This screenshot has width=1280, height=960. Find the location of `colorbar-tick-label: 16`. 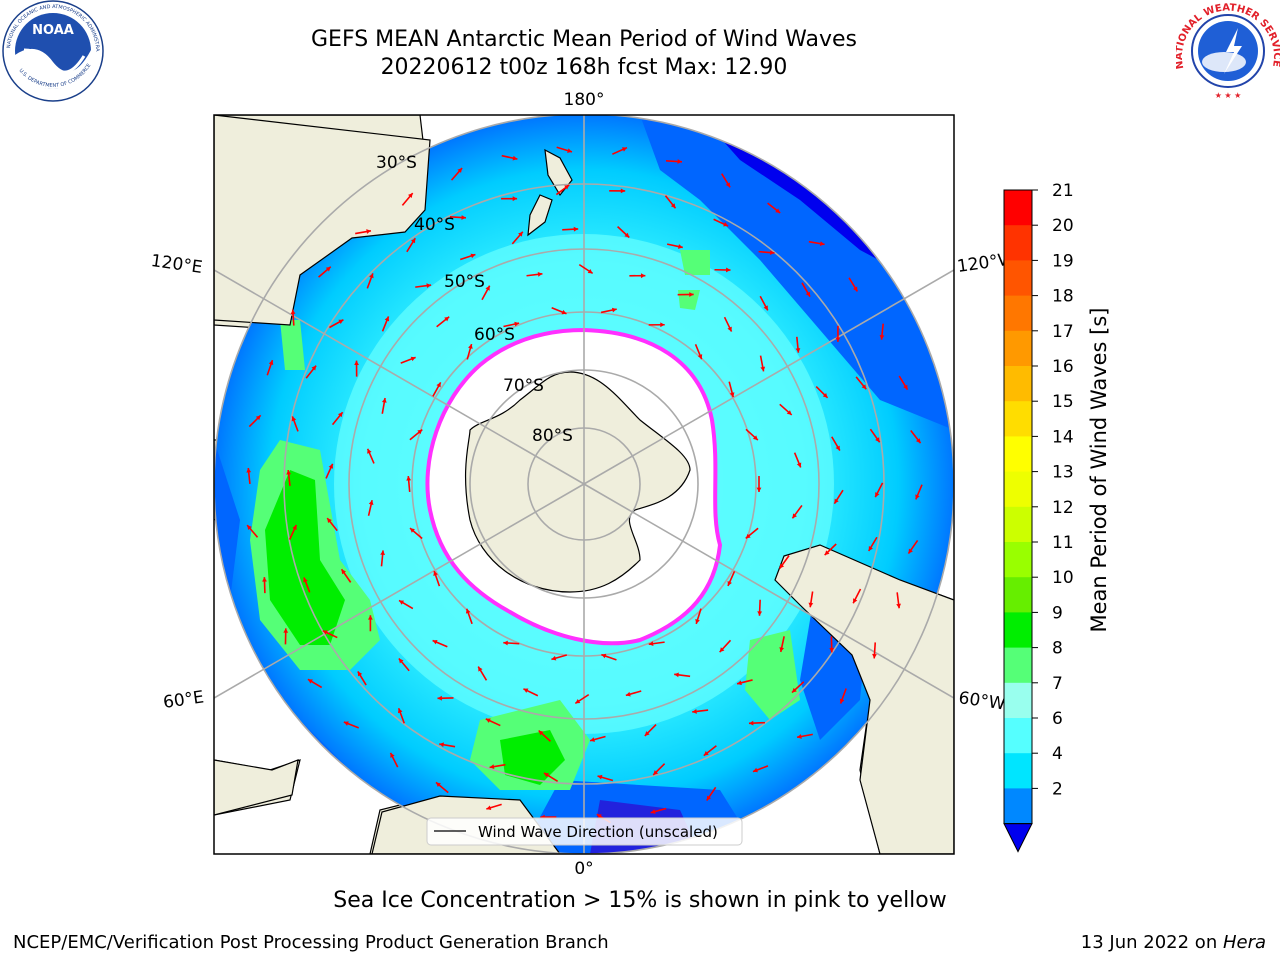

colorbar-tick-label: 16 is located at coordinates (1063, 367).